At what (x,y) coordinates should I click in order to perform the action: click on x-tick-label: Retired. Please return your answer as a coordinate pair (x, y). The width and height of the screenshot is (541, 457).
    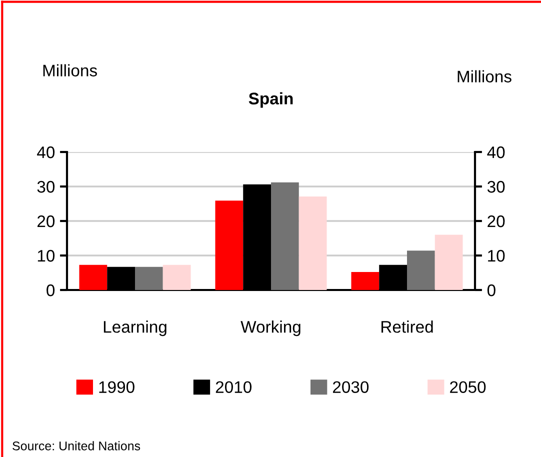
    Looking at the image, I should click on (407, 326).